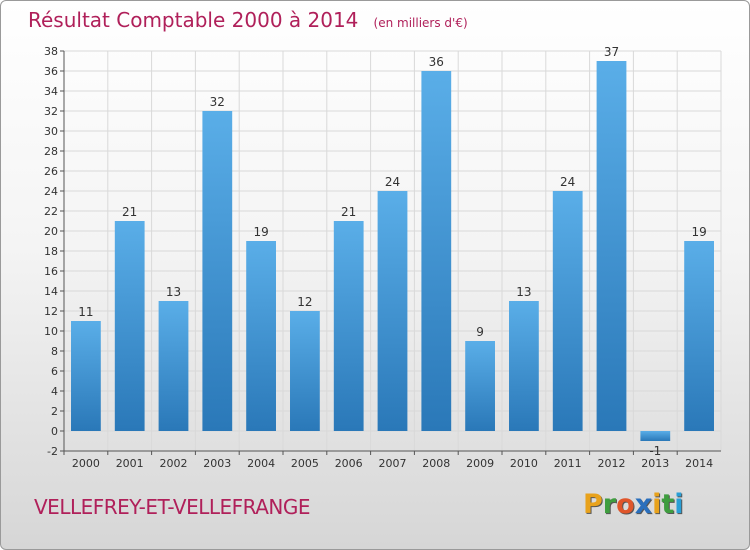 This screenshot has height=550, width=750. Describe the element at coordinates (524, 463) in the screenshot. I see `x-tick-label: 2010` at that location.